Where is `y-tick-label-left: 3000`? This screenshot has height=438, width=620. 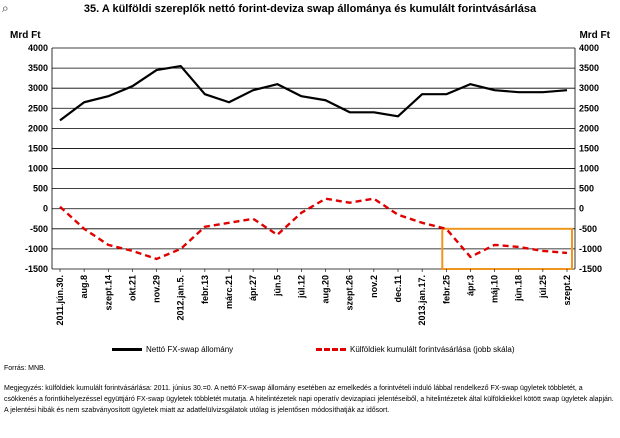
y-tick-label-left: 3000 is located at coordinates (38, 88).